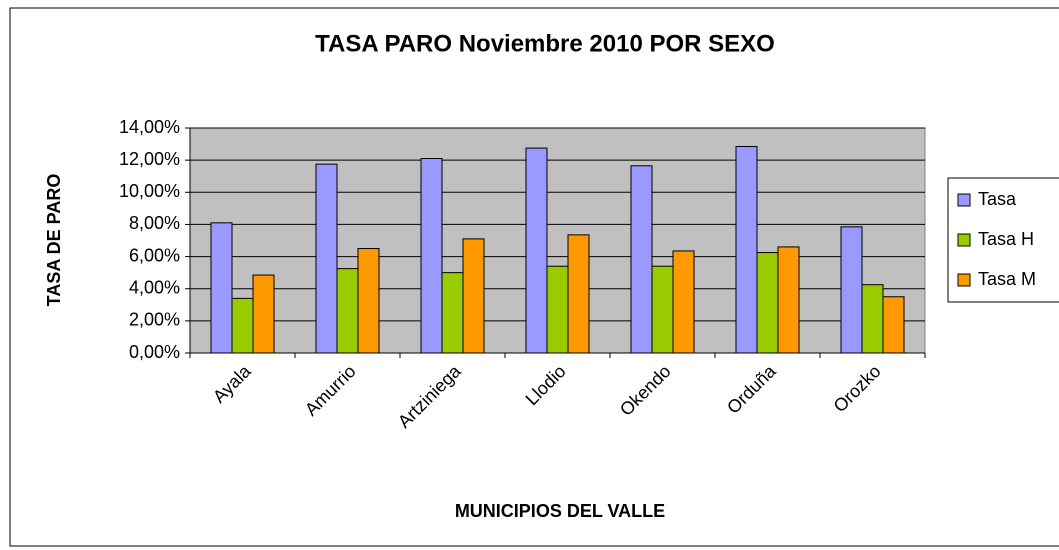  Describe the element at coordinates (1006, 239) in the screenshot. I see `legend-label: Tasa H` at that location.